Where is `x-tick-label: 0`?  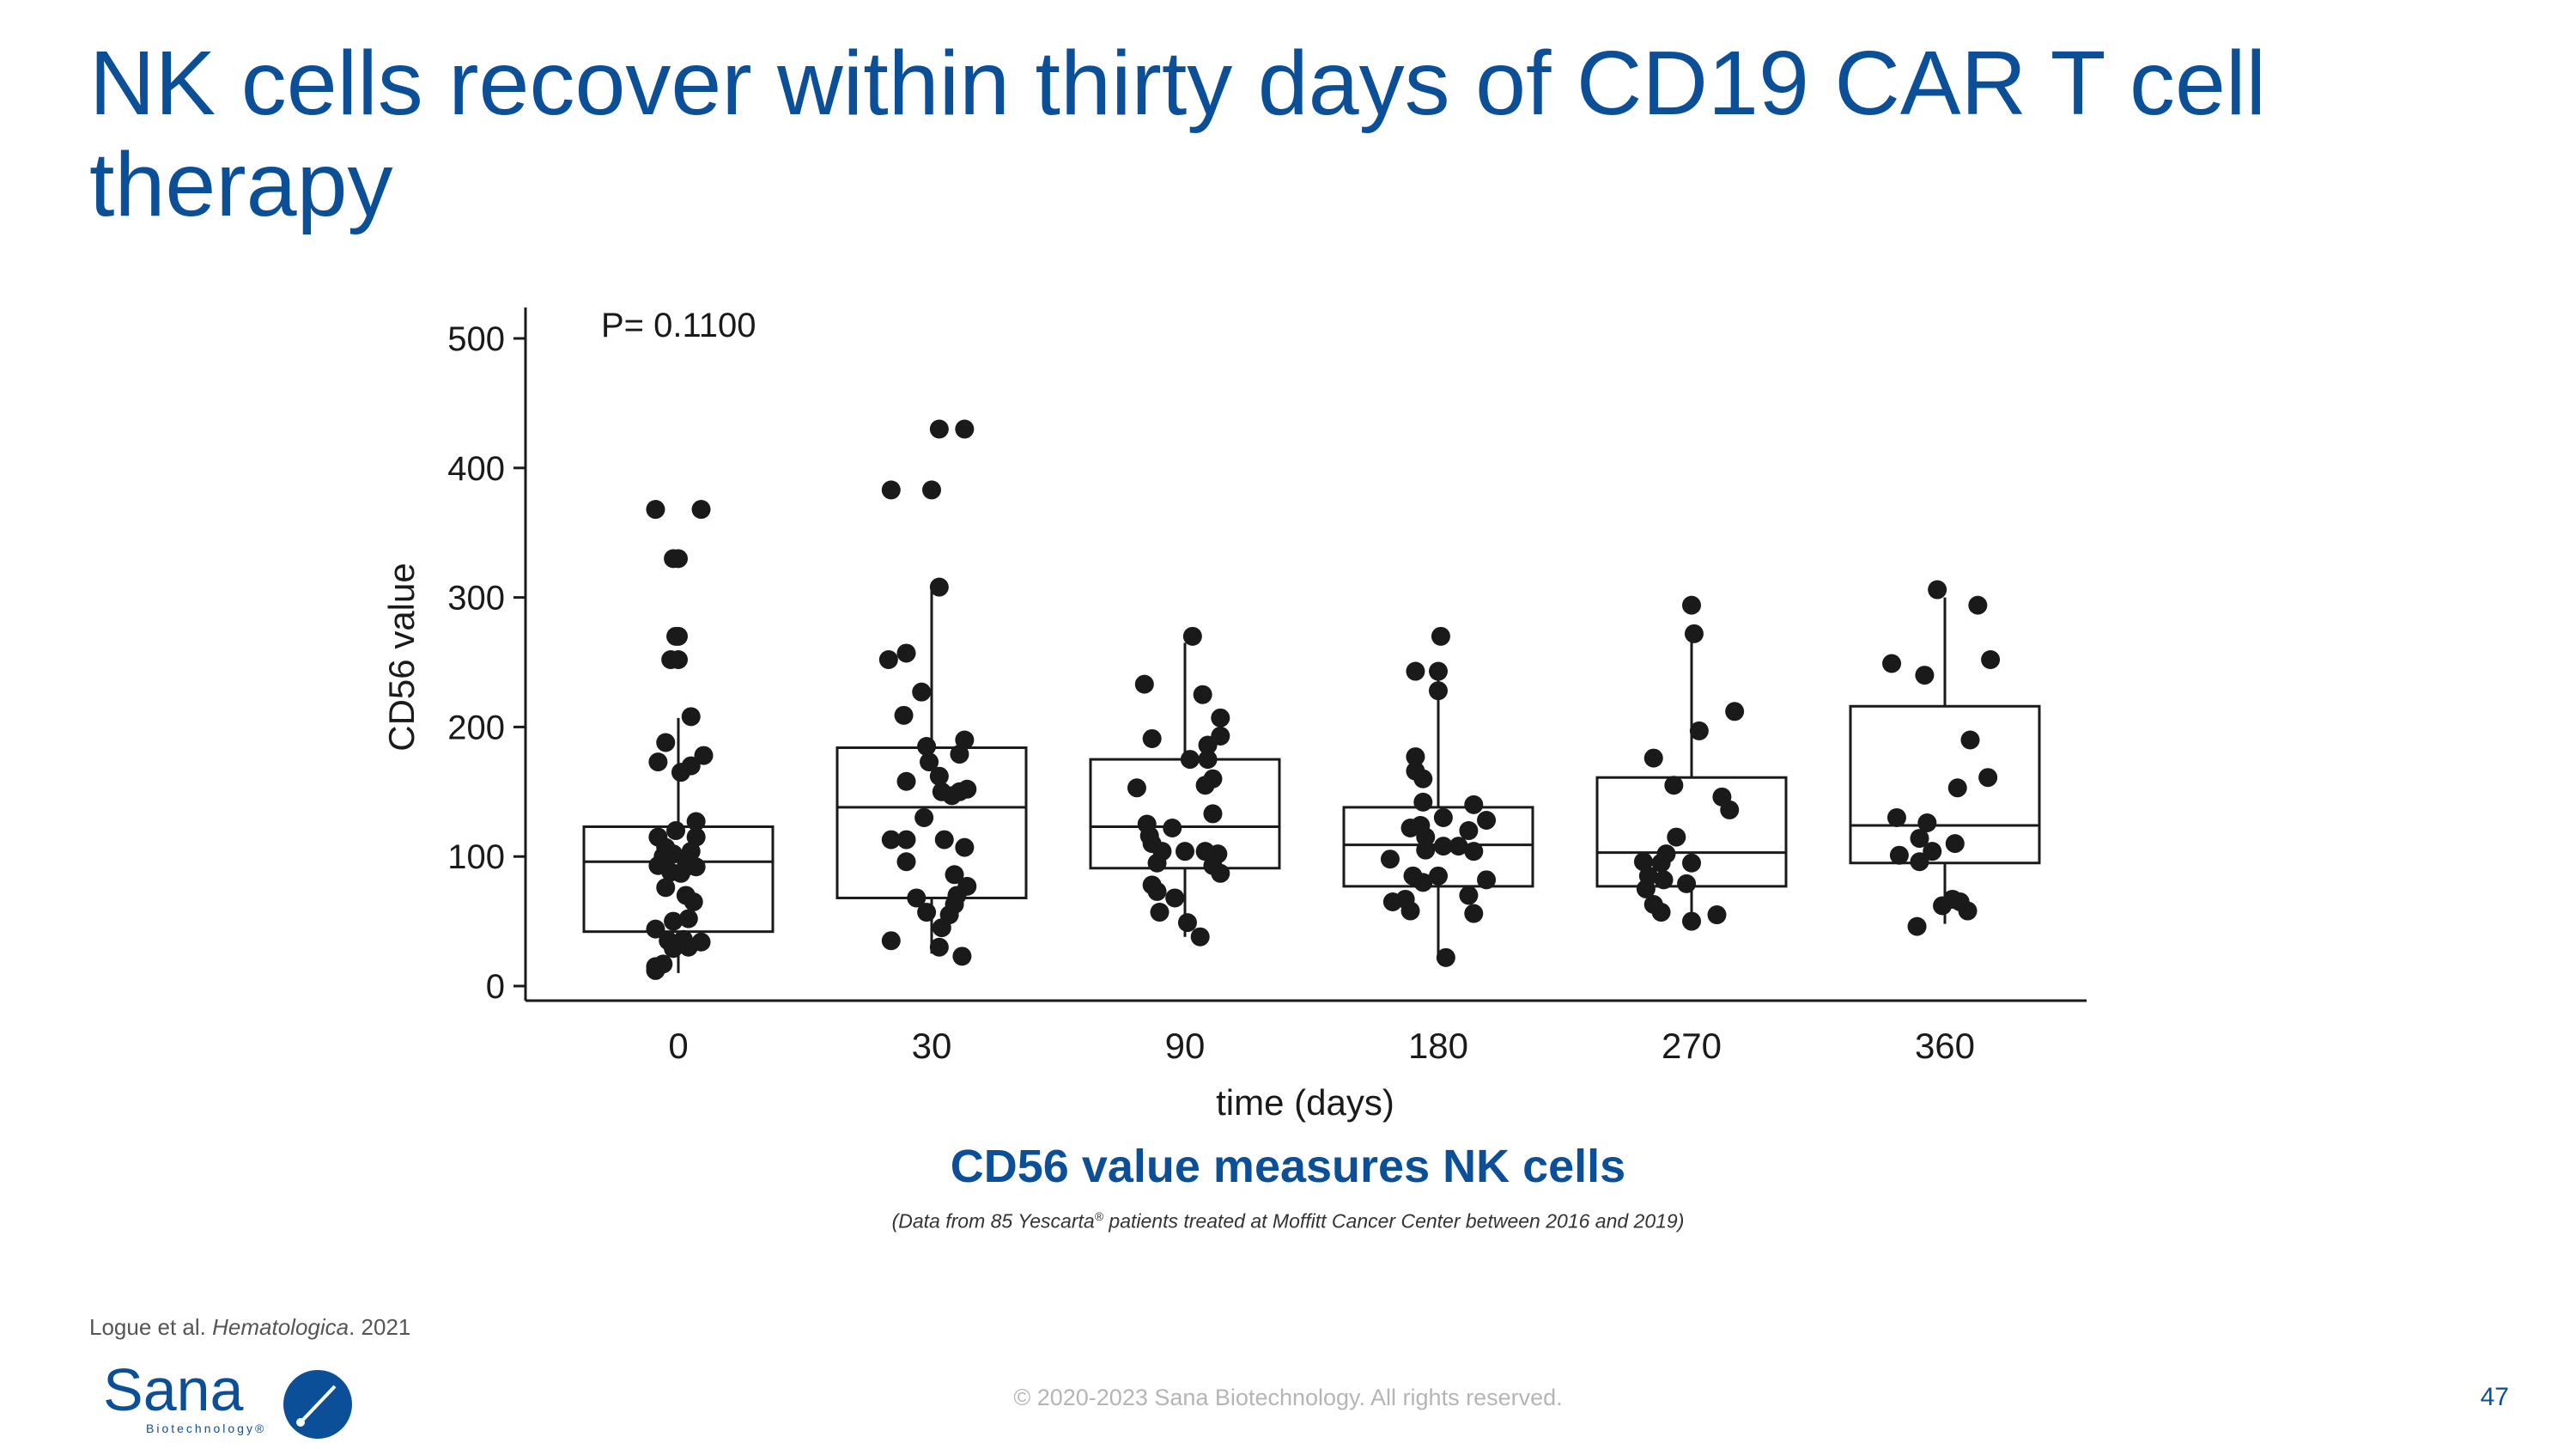
x-tick-label: 0 is located at coordinates (678, 1046).